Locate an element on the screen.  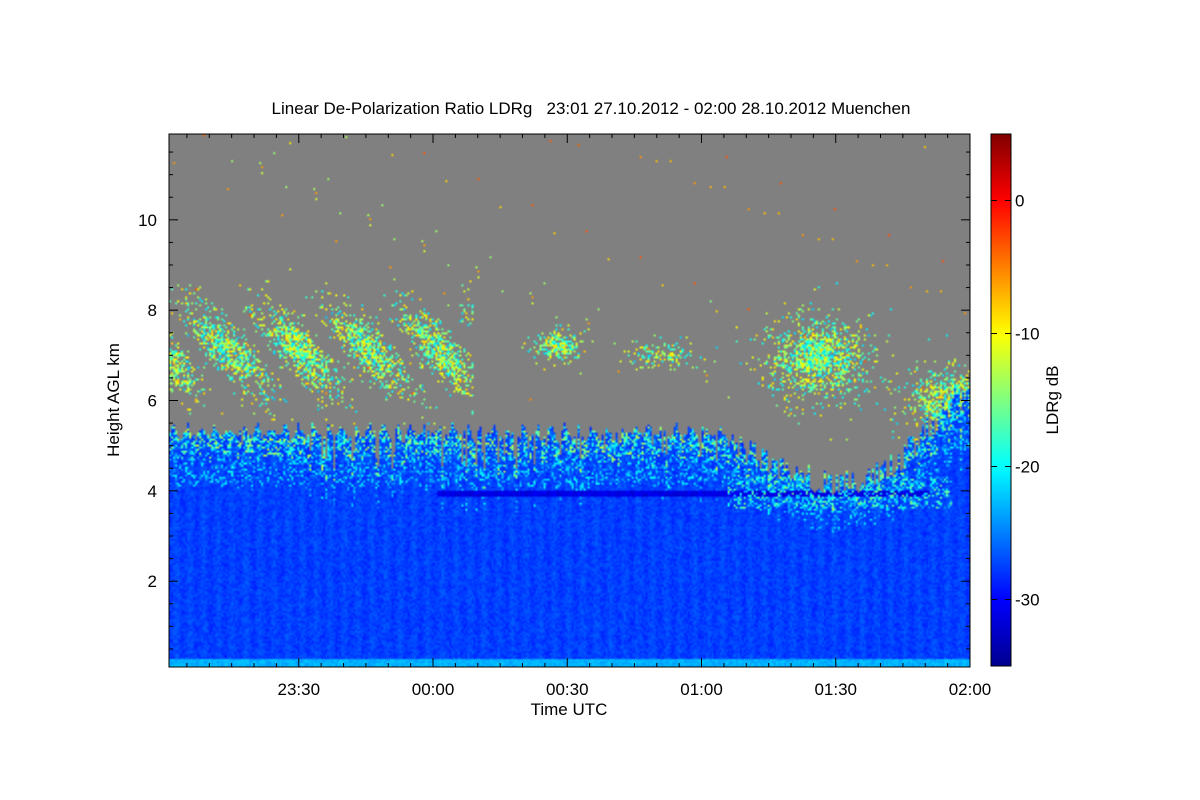
colorbar-tick-label: 0 is located at coordinates (1019, 201).